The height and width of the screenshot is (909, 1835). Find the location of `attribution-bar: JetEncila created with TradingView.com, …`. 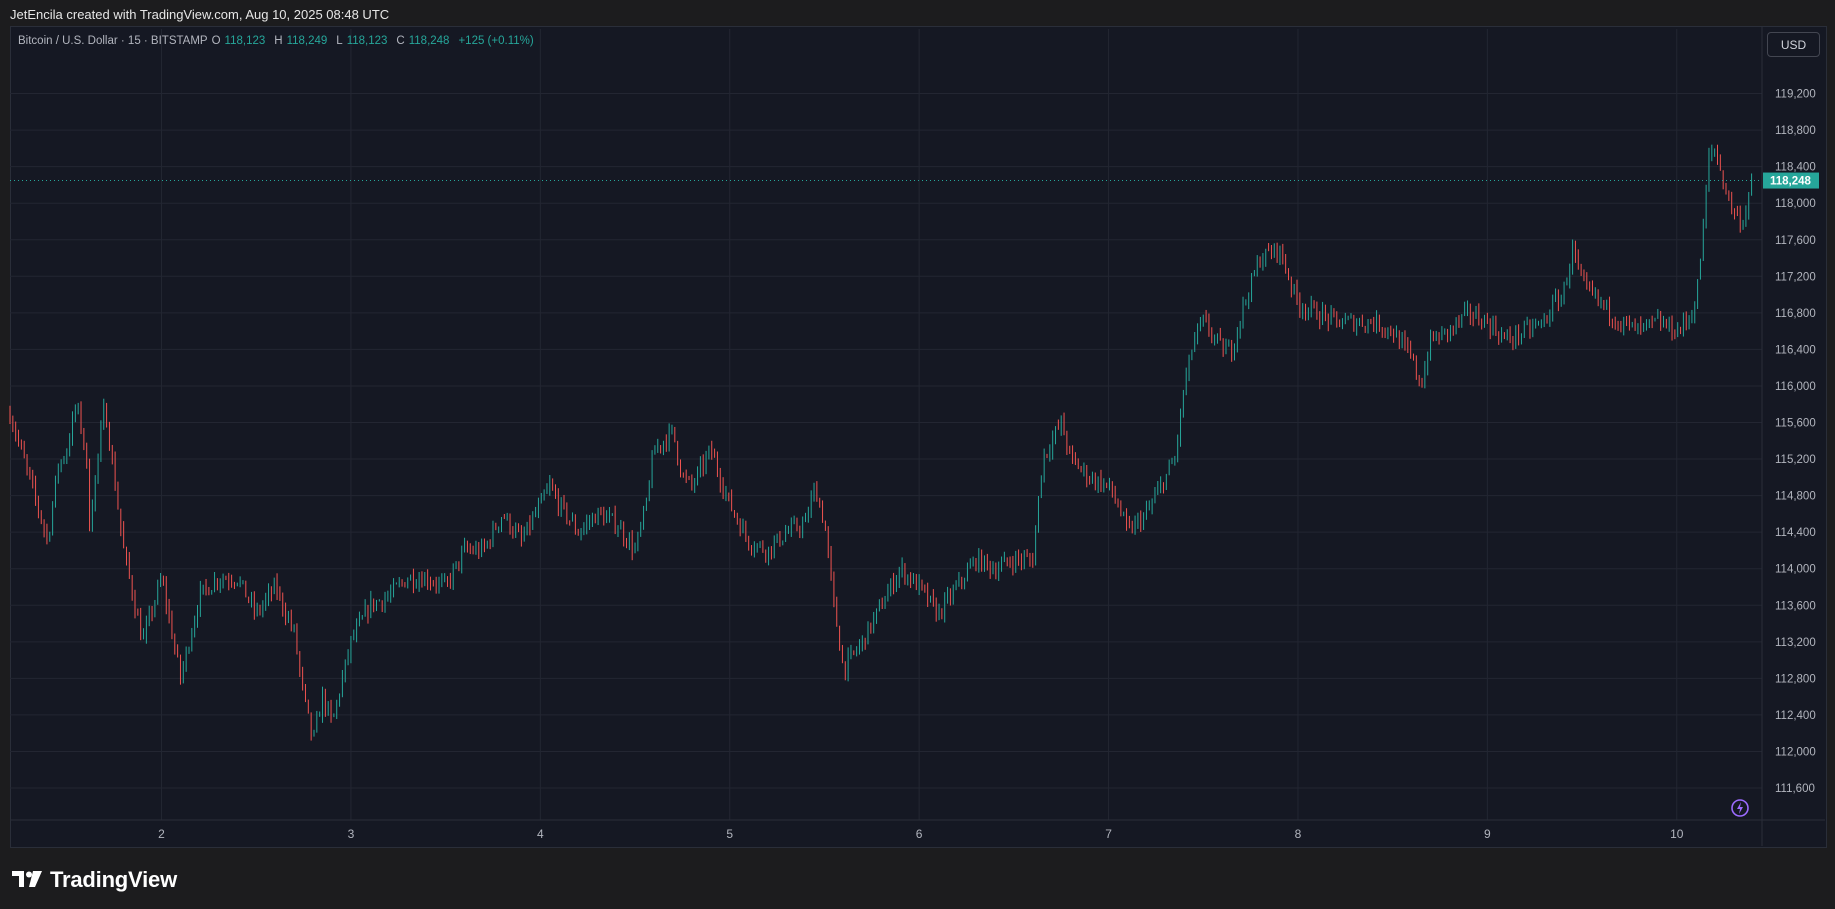

attribution-bar: JetEncila created with TradingView.com, … is located at coordinates (917, 14).